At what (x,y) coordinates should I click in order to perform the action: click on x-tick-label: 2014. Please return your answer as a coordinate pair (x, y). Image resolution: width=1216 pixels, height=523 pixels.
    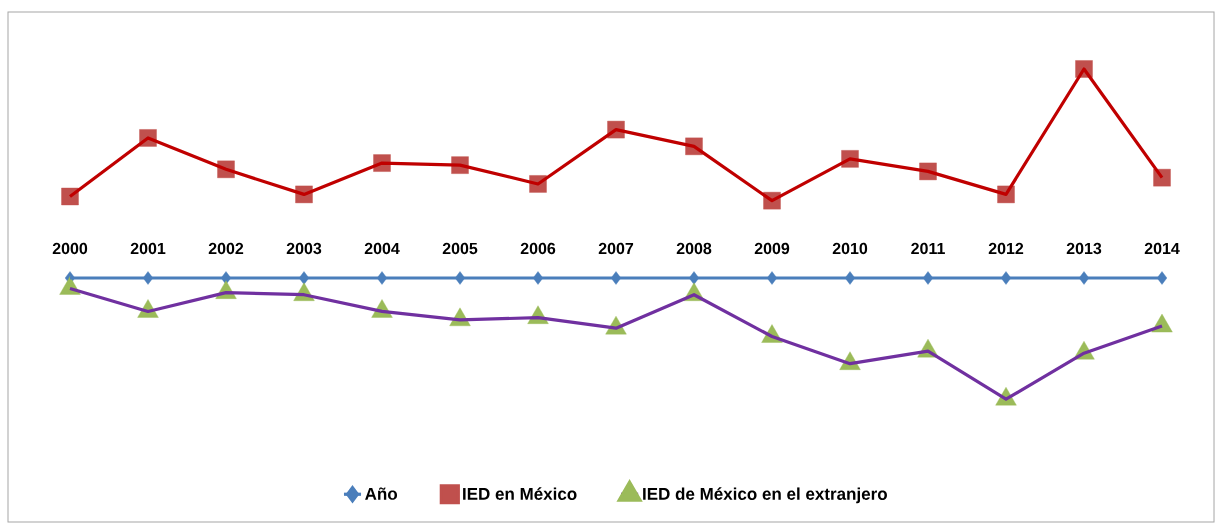
    Looking at the image, I should click on (1162, 248).